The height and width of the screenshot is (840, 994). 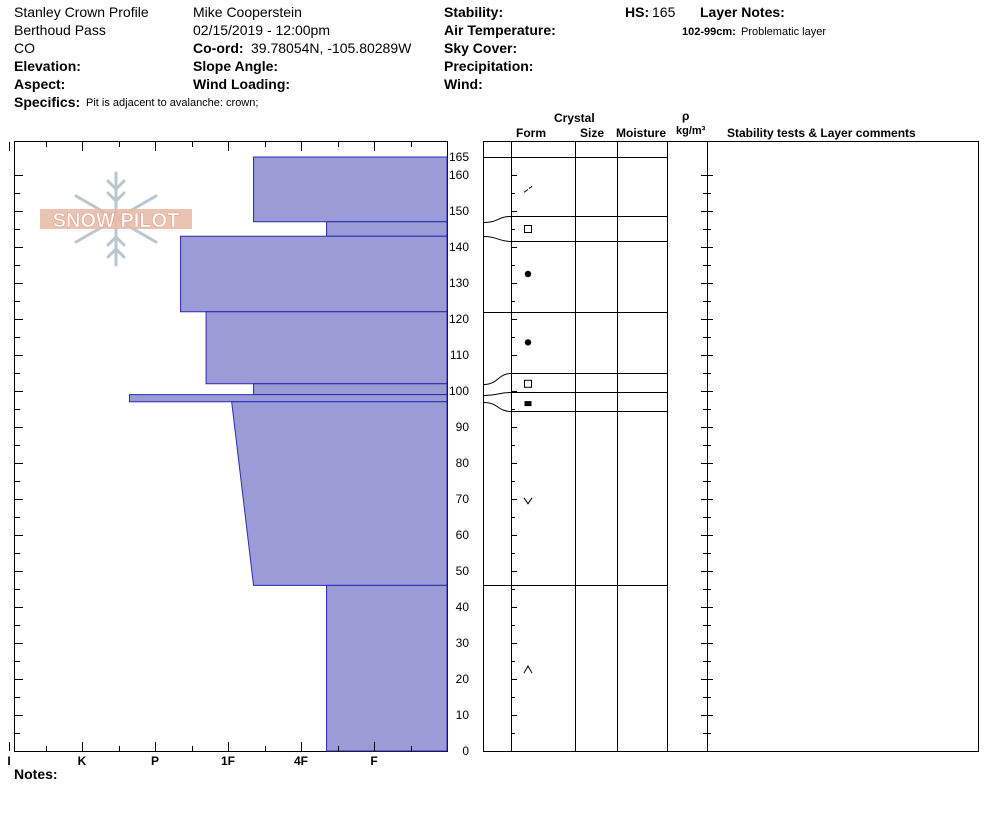 I want to click on layer-note-range: 102-99cm:, so click(x=709, y=32).